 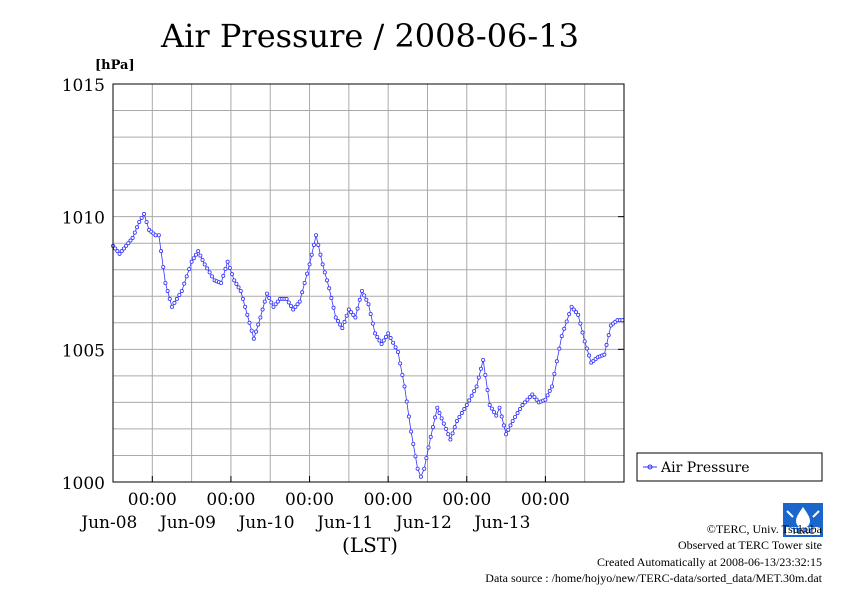 What do you see at coordinates (388, 500) in the screenshot?
I see `x-tick-time-label: 00:00` at bounding box center [388, 500].